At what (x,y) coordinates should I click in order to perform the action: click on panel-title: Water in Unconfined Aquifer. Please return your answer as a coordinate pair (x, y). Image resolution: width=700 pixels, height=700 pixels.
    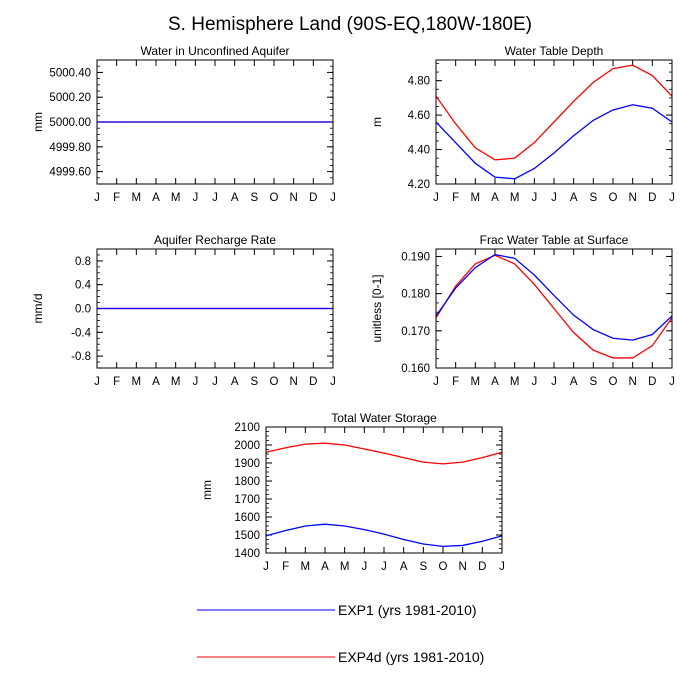
    Looking at the image, I should click on (215, 51).